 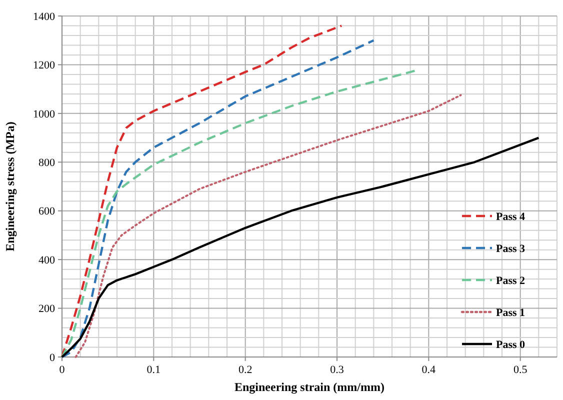 What do you see at coordinates (511, 248) in the screenshot?
I see `legend-label: Pass 3` at bounding box center [511, 248].